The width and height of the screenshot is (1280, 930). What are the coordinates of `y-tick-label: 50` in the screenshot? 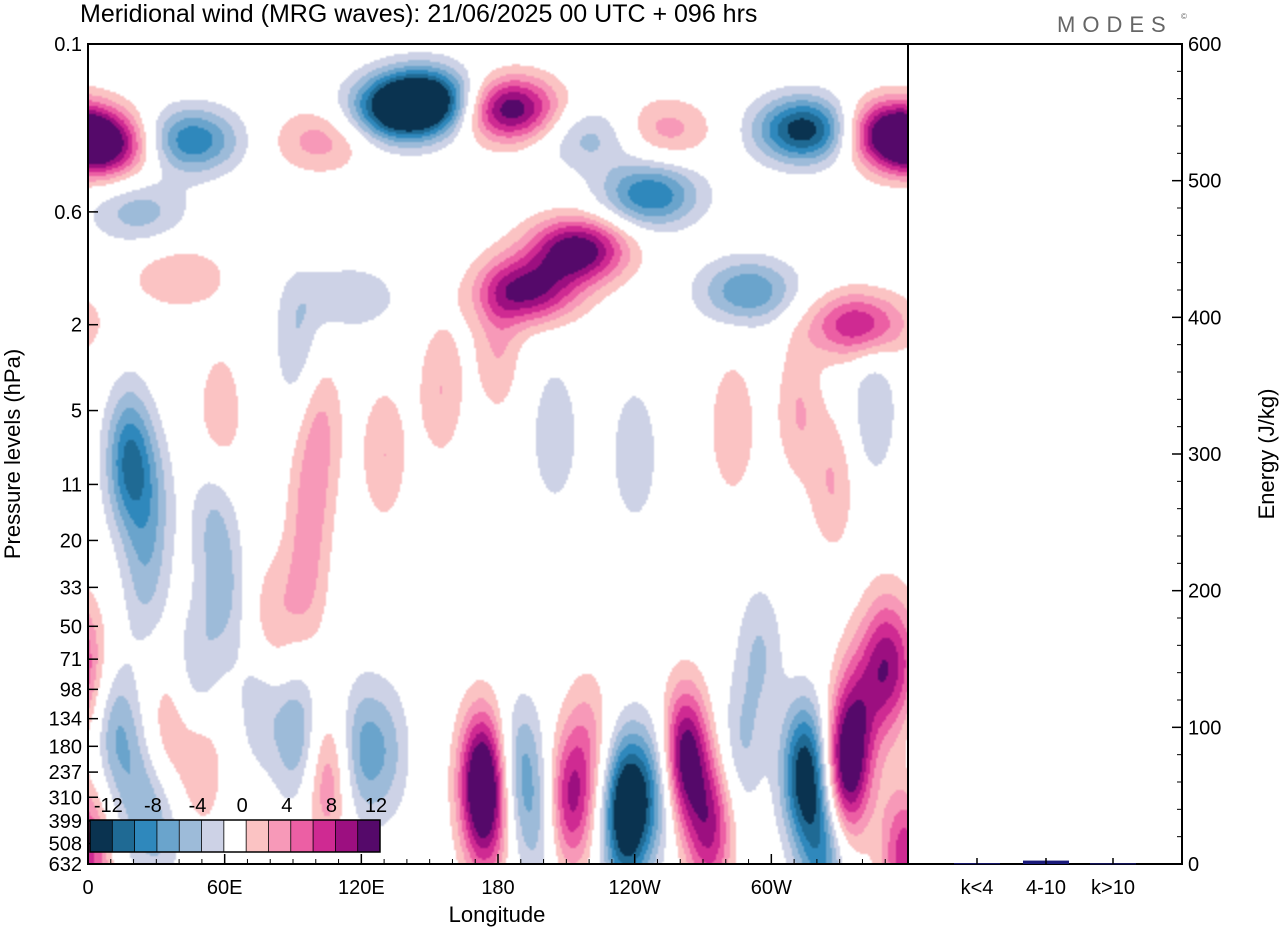 It's located at (71, 627).